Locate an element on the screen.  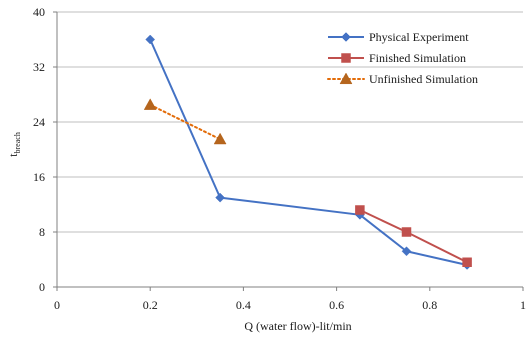
y-tick-label-5: 40 is located at coordinates (39, 12).